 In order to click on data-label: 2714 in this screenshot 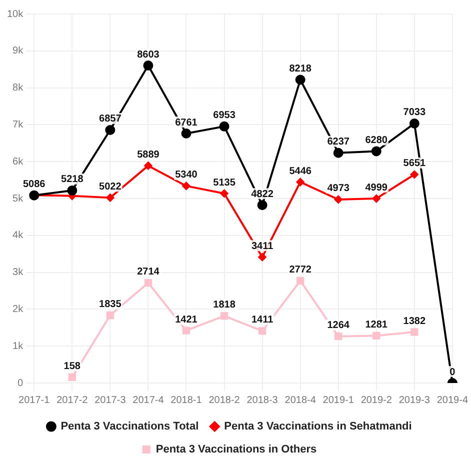, I will do `click(148, 272)`.